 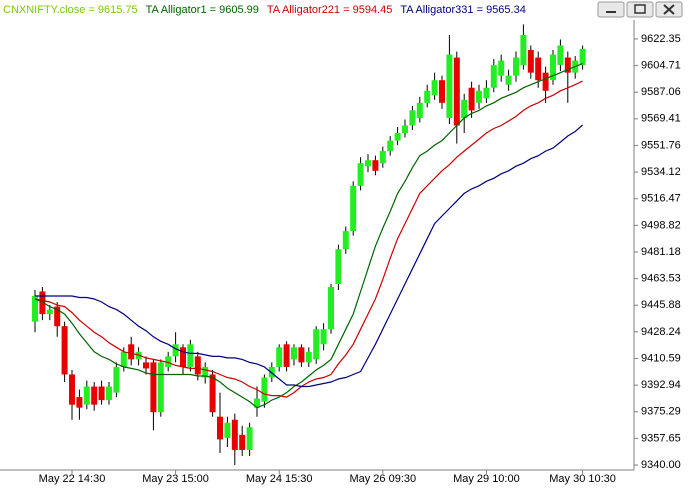 What do you see at coordinates (661, 119) in the screenshot?
I see `y-tick-label: 9569.41` at bounding box center [661, 119].